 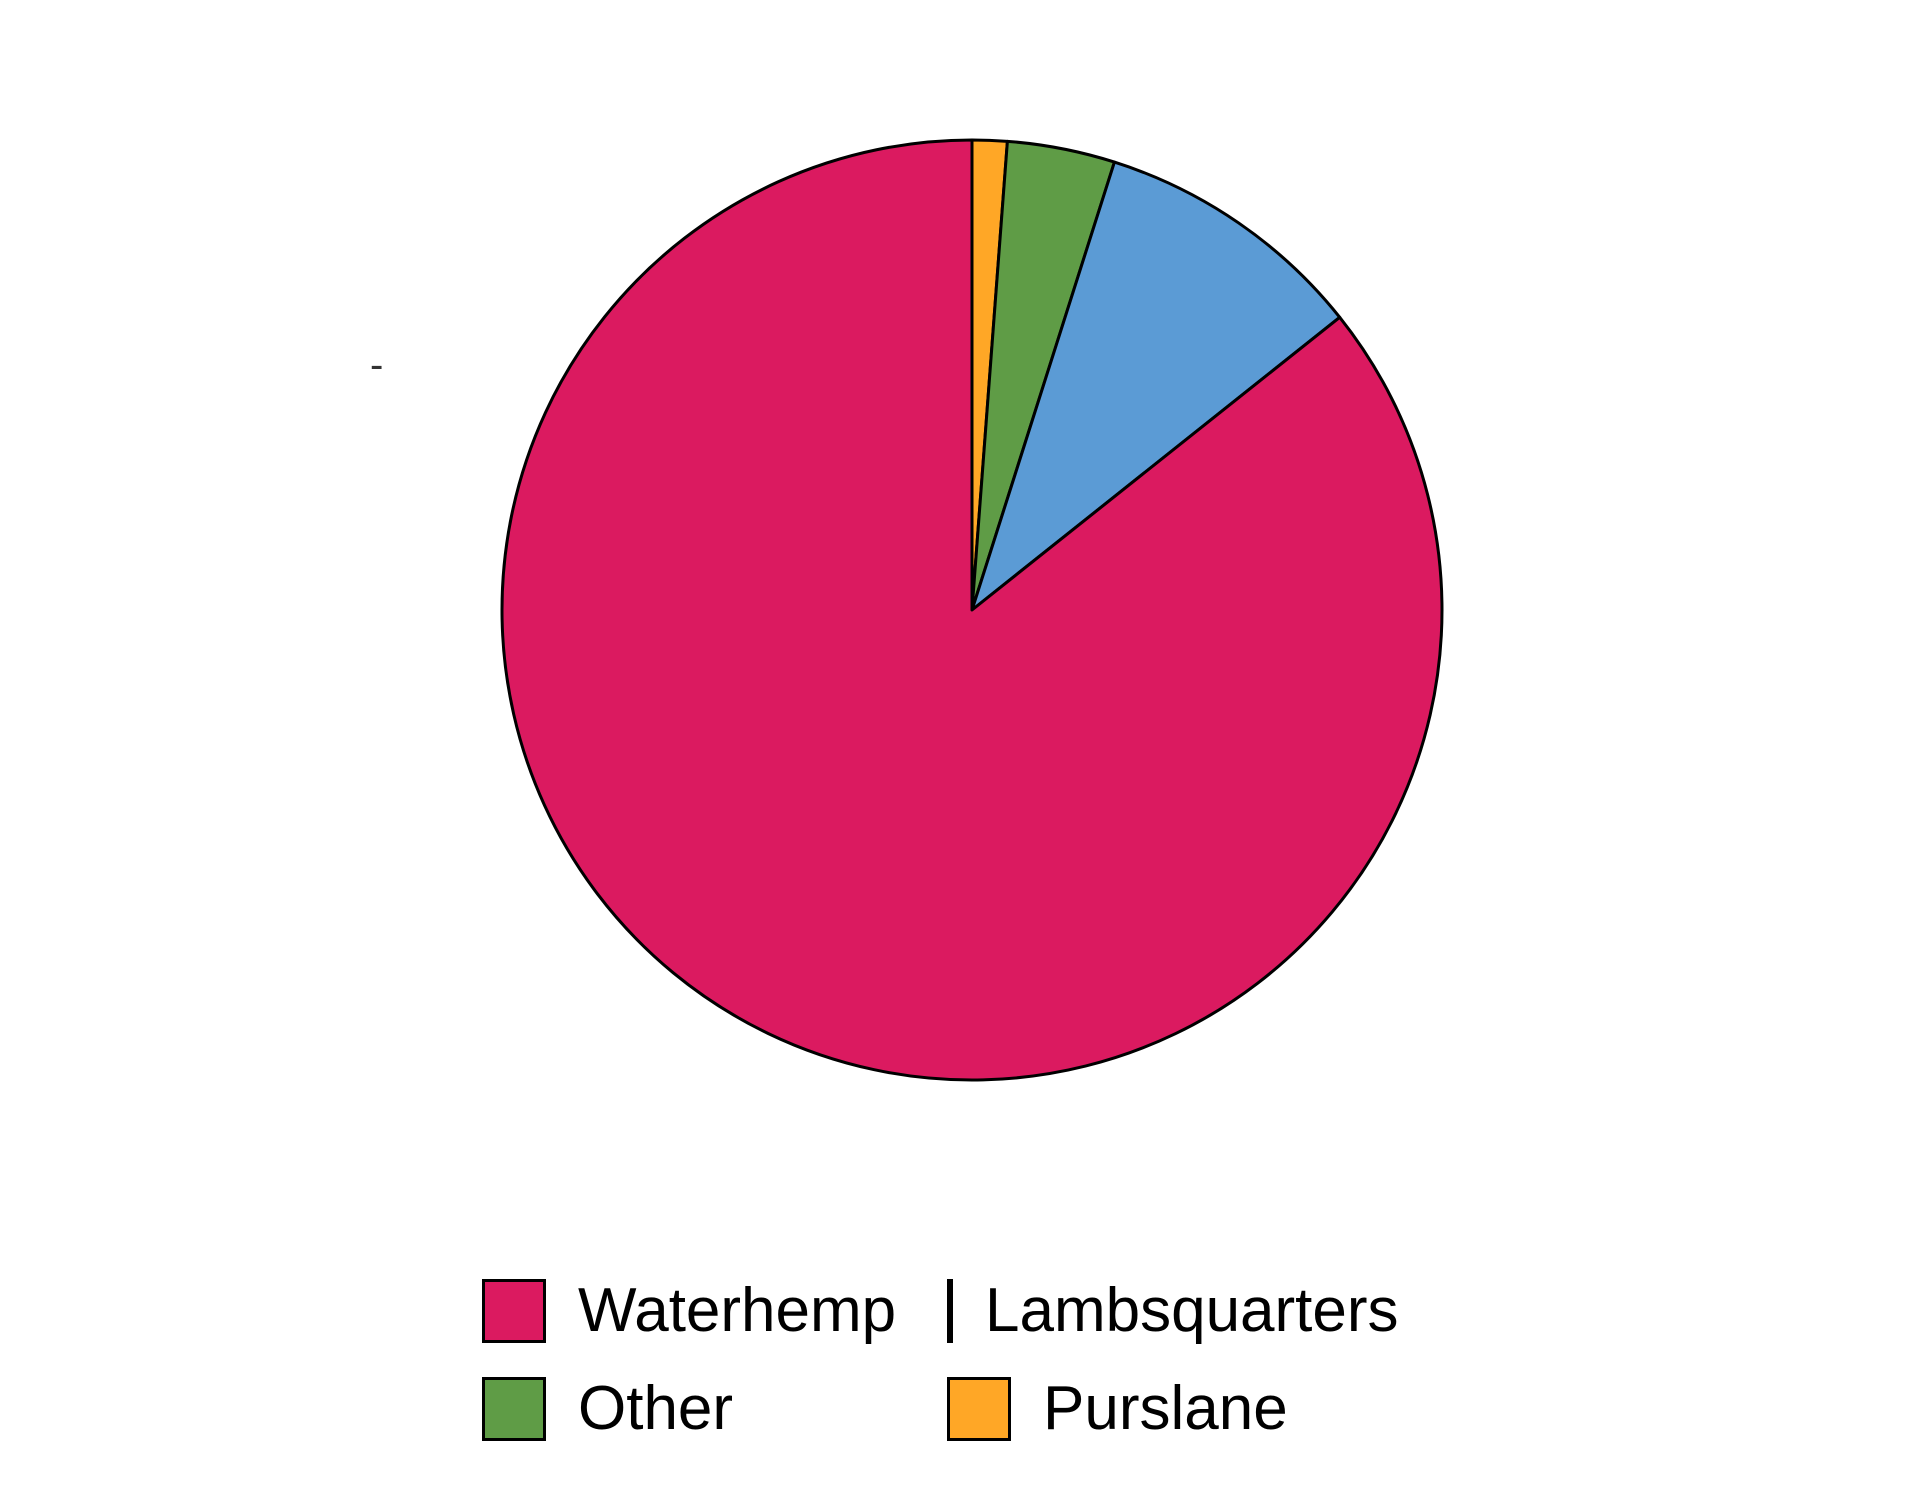 I want to click on legend-label-purslane: Purslane, so click(x=1165, y=1408).